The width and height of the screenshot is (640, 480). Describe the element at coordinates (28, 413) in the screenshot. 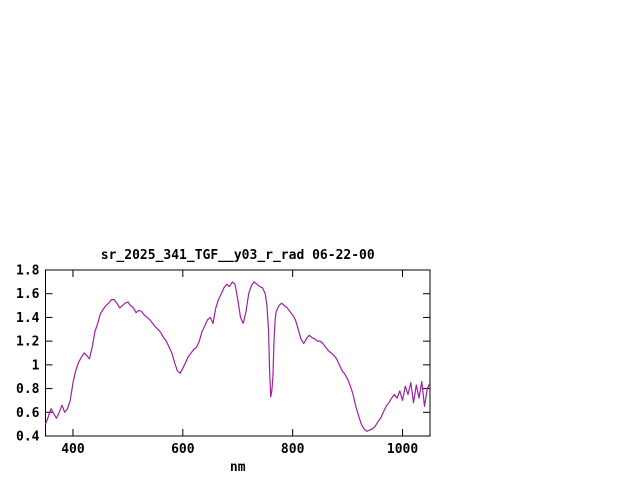

I see `y-tick-label: 0.6` at that location.